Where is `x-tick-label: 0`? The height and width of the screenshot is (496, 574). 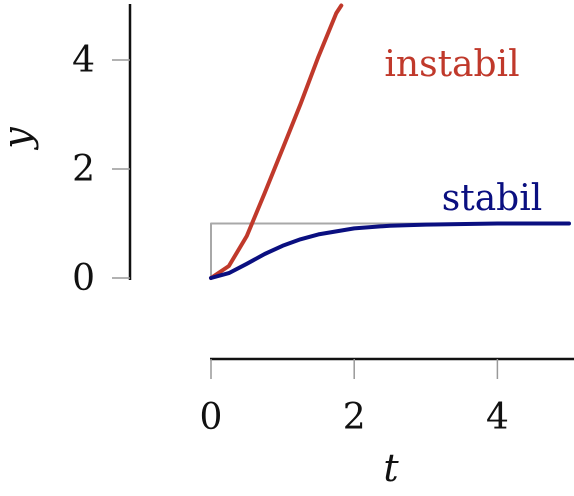
x-tick-label: 0 is located at coordinates (211, 417).